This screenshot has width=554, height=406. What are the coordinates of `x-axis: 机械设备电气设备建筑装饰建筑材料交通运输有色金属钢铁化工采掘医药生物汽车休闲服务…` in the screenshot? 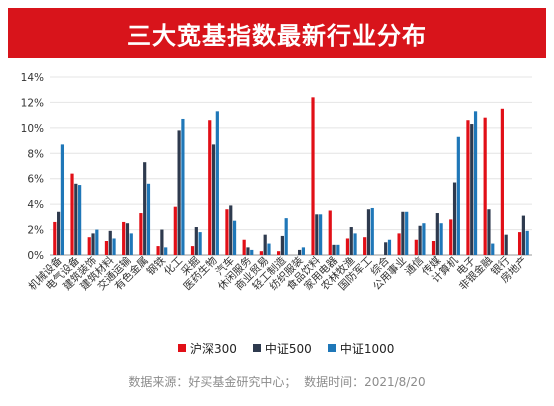 It's located at (278, 273).